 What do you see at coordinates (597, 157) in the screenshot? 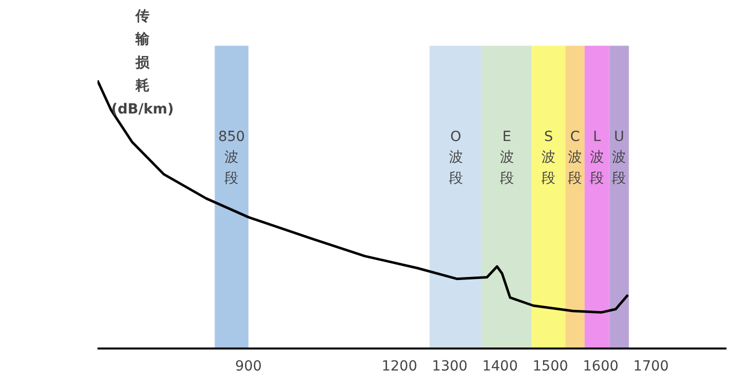
I see `band-label: L 波段` at bounding box center [597, 157].